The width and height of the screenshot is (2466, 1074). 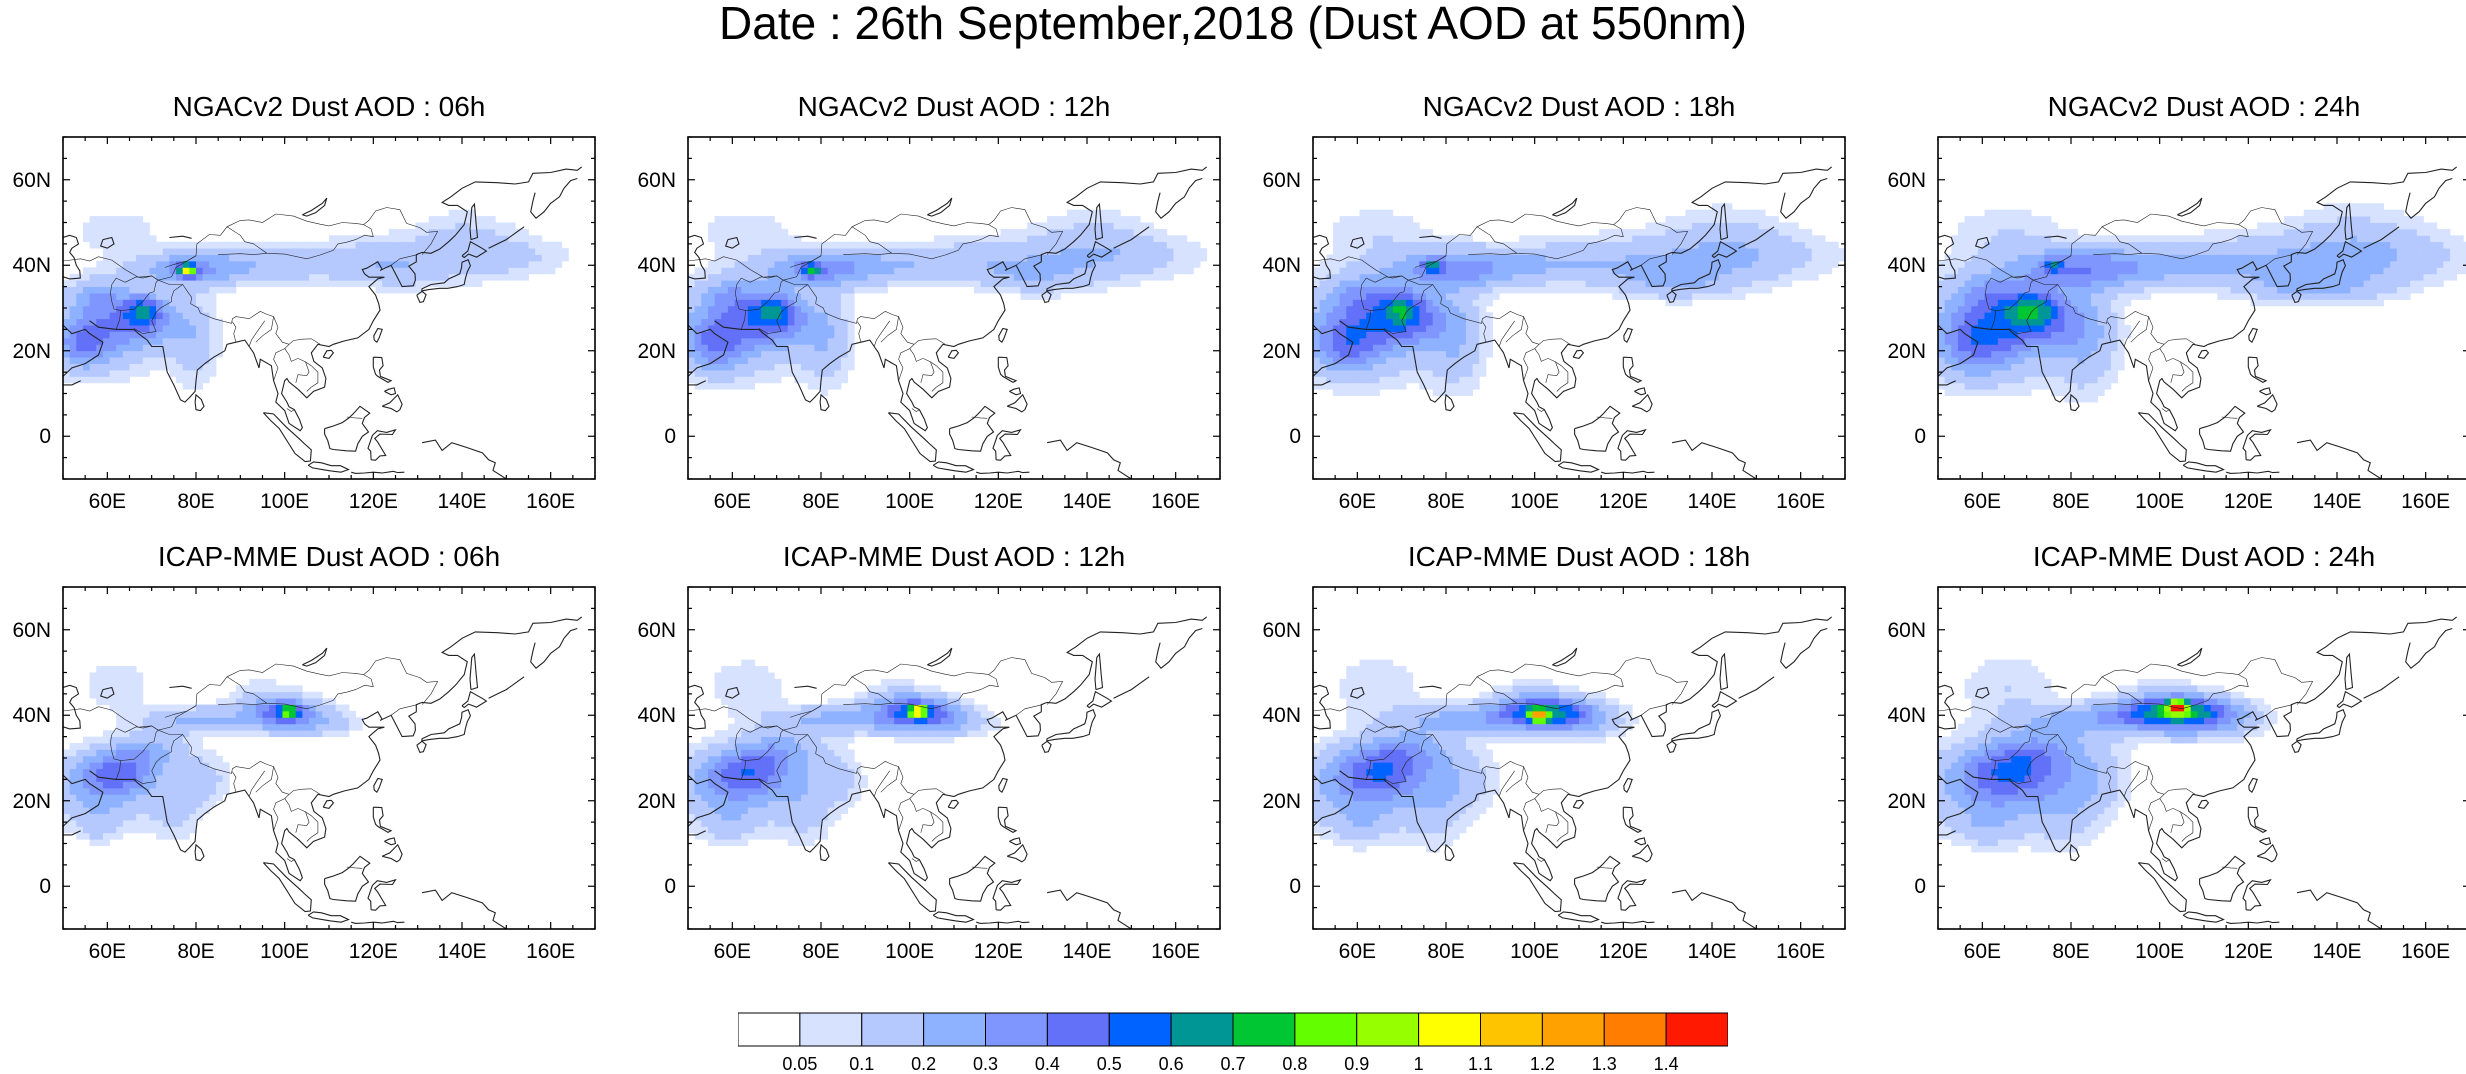 What do you see at coordinates (329, 107) in the screenshot?
I see `panel-title: NGACv2 Dust AOD : 06h` at bounding box center [329, 107].